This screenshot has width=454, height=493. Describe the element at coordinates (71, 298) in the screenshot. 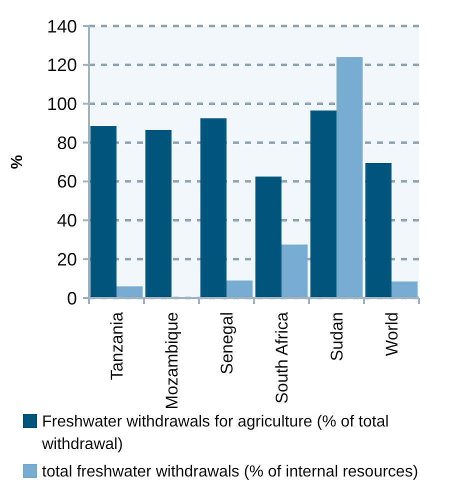

I see `y-tick-label: 0` at that location.